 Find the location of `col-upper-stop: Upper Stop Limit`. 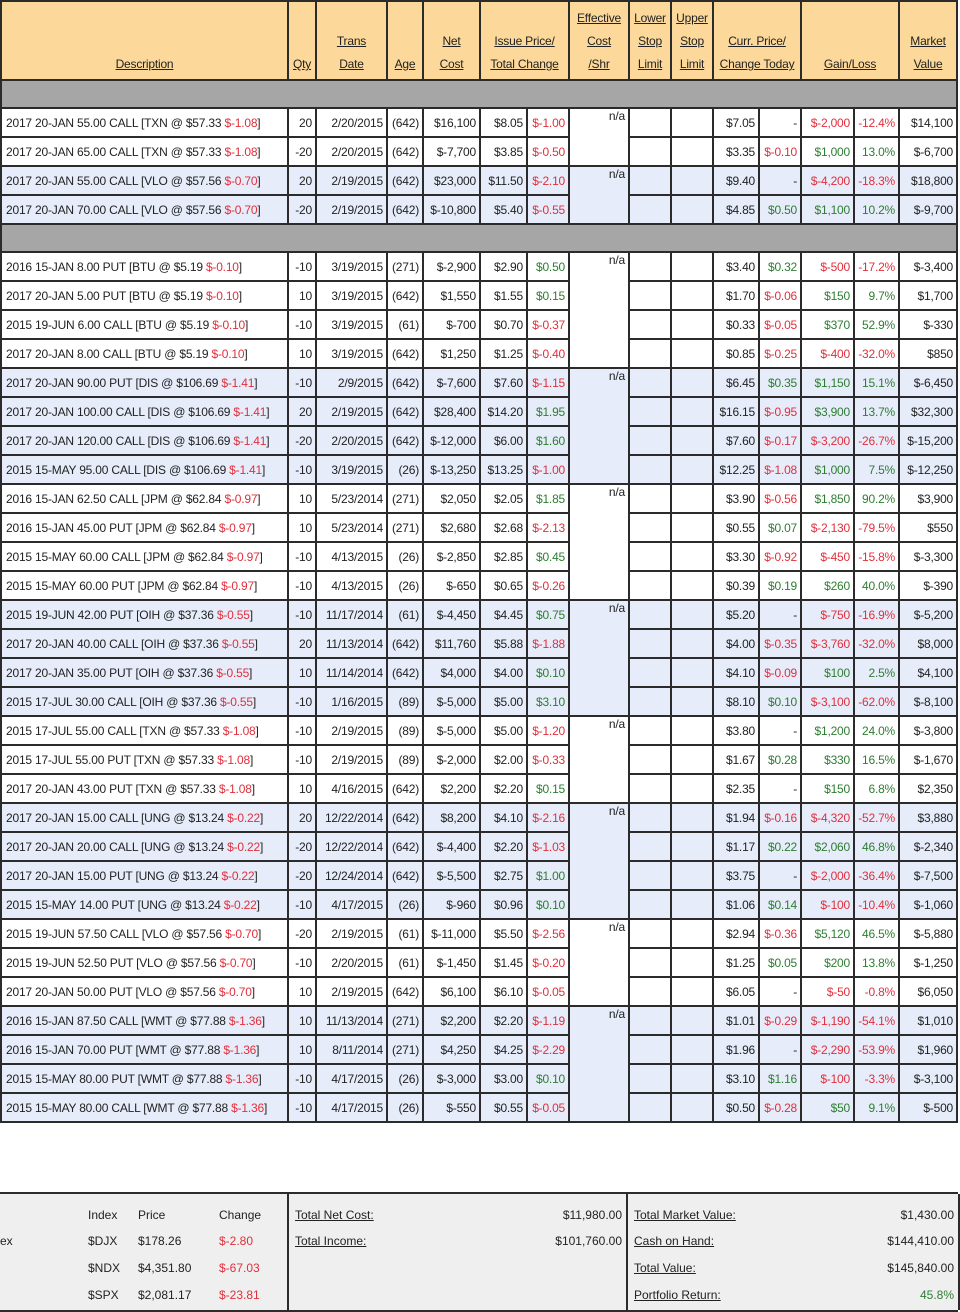

col-upper-stop: Upper Stop Limit is located at coordinates (692, 40).